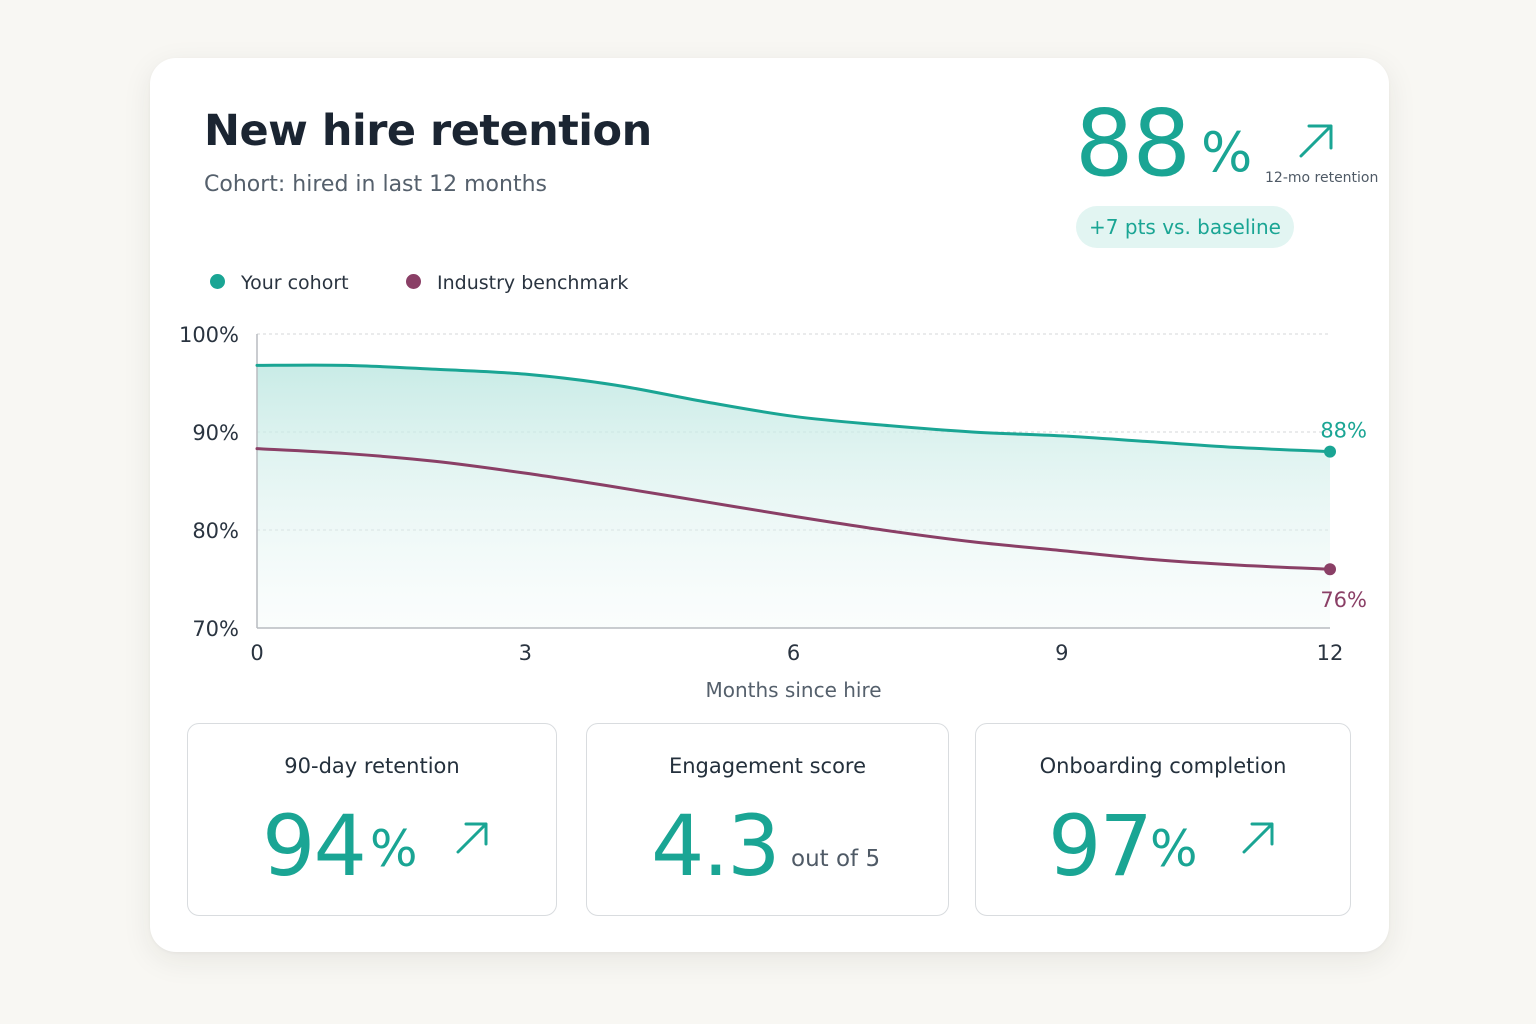  I want to click on headline-value: 88, so click(1133, 143).